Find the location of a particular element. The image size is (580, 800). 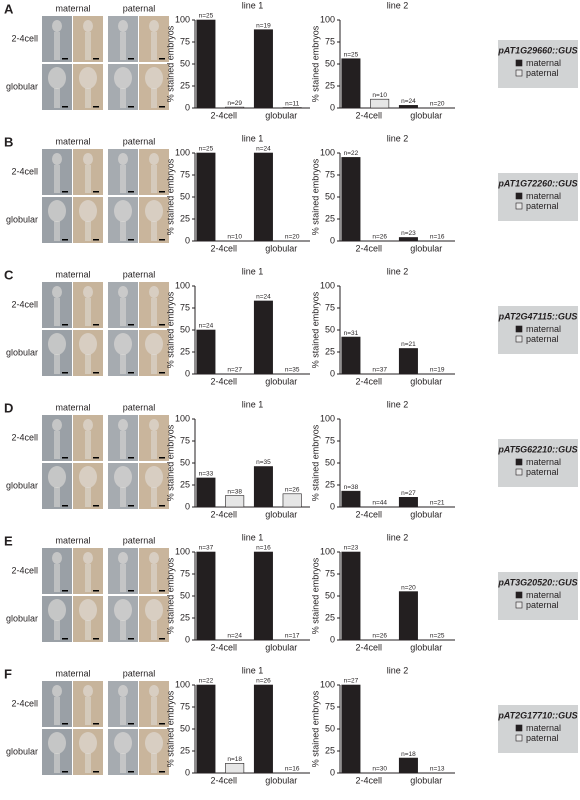

n-label: n=37 is located at coordinates (379, 370).